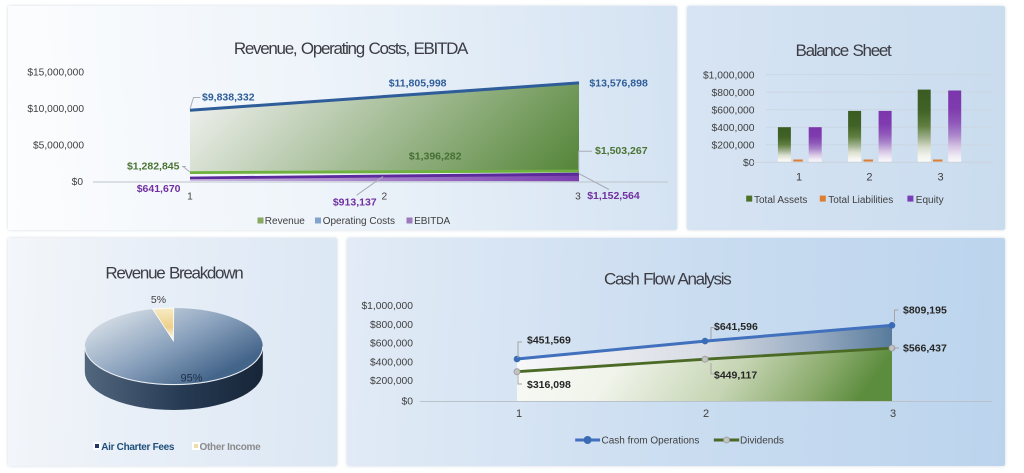 Image resolution: width=1024 pixels, height=473 pixels. What do you see at coordinates (844, 50) in the screenshot?
I see `svg-text: Balance Sheet` at bounding box center [844, 50].